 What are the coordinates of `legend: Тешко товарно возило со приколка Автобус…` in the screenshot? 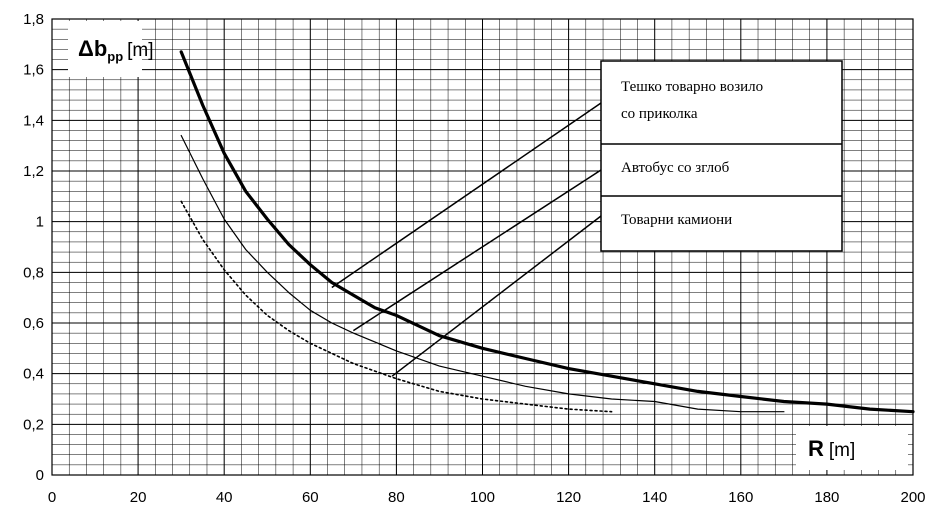 It's located at (721, 156).